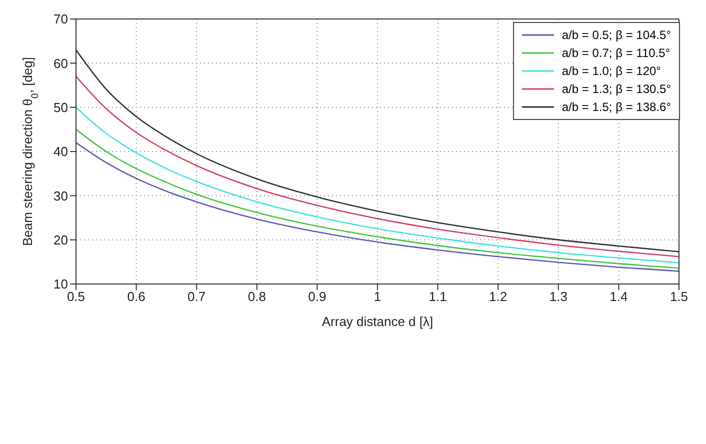  What do you see at coordinates (558, 296) in the screenshot?
I see `x-tick-label: 1.3` at bounding box center [558, 296].